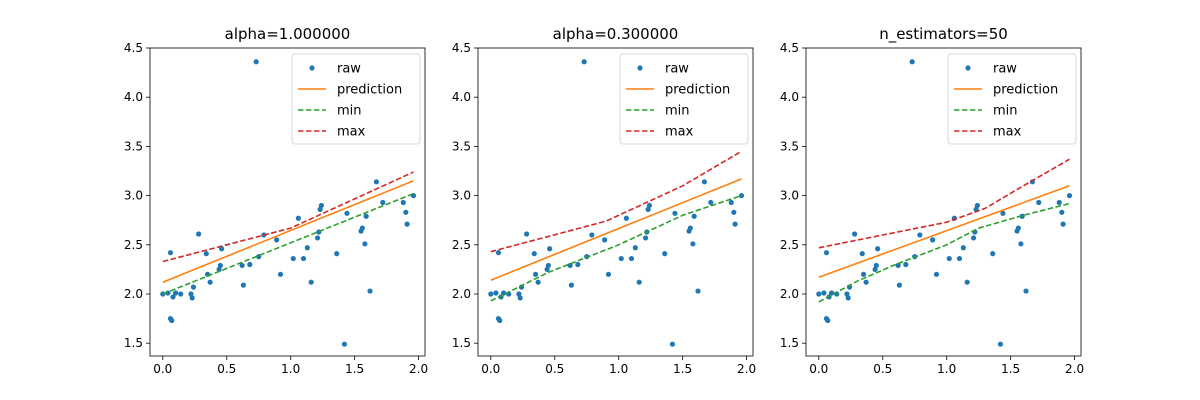  I want to click on y-tick-label: 3.5, so click(461, 146).